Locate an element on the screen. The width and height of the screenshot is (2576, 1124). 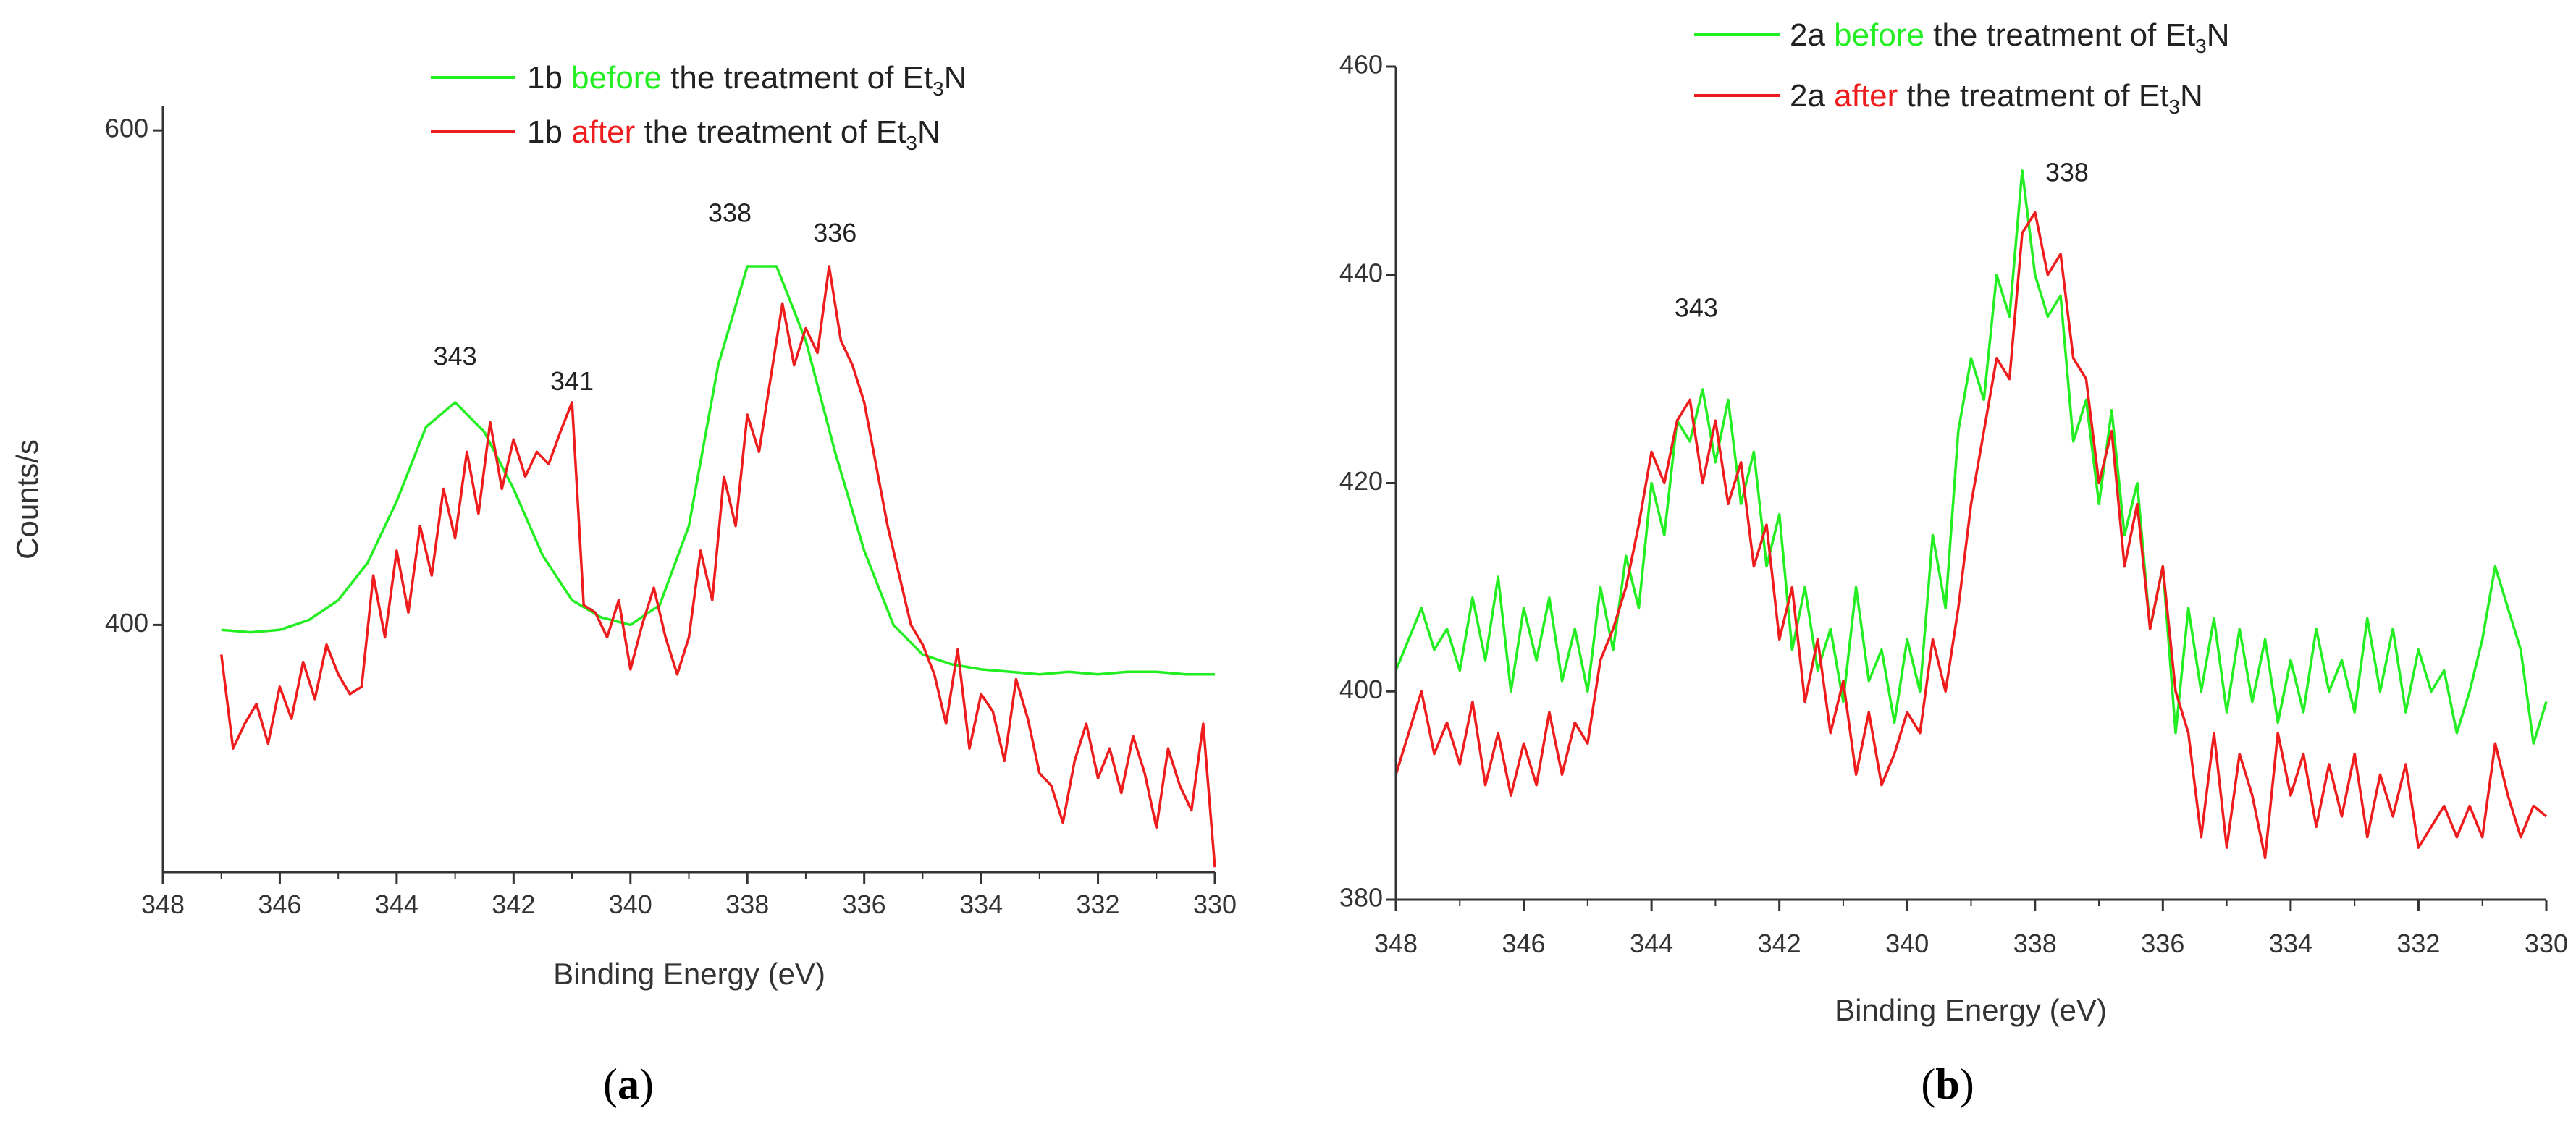
panel-b-y-tick-label: 440 is located at coordinates (1361, 272).